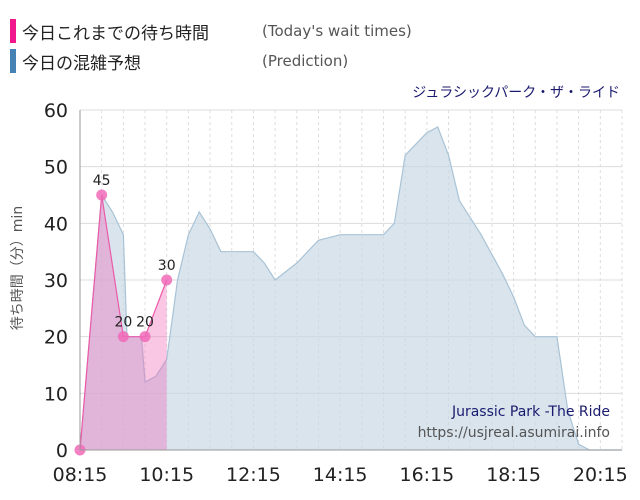  I want to click on y-tick-label: 10, so click(56, 394).